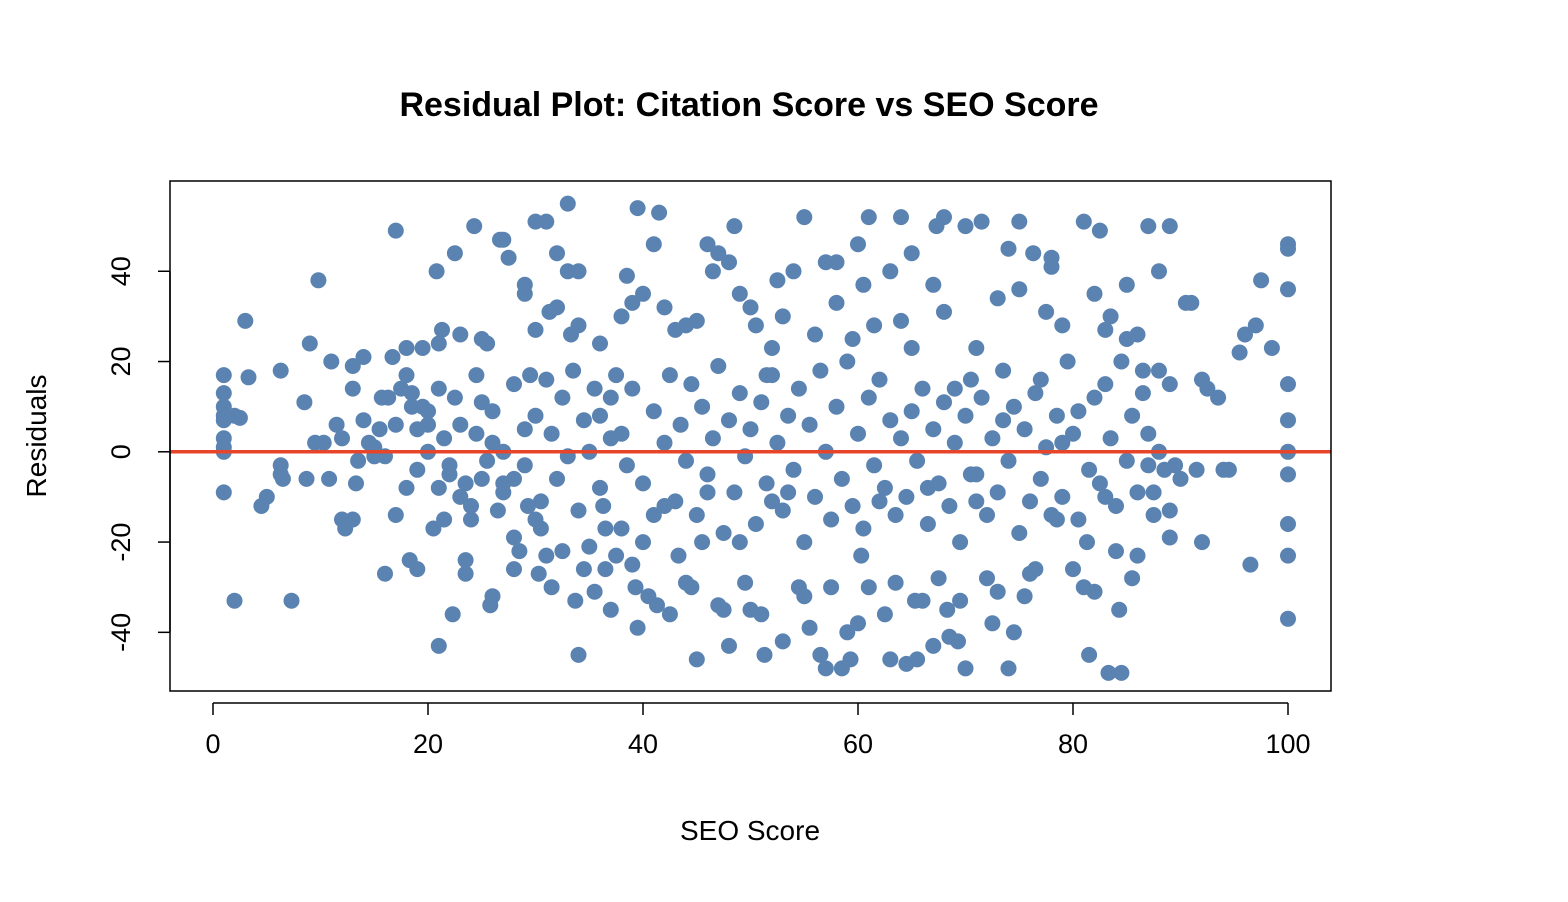  Describe the element at coordinates (36, 436) in the screenshot. I see `y-axis-label: Residuals` at that location.